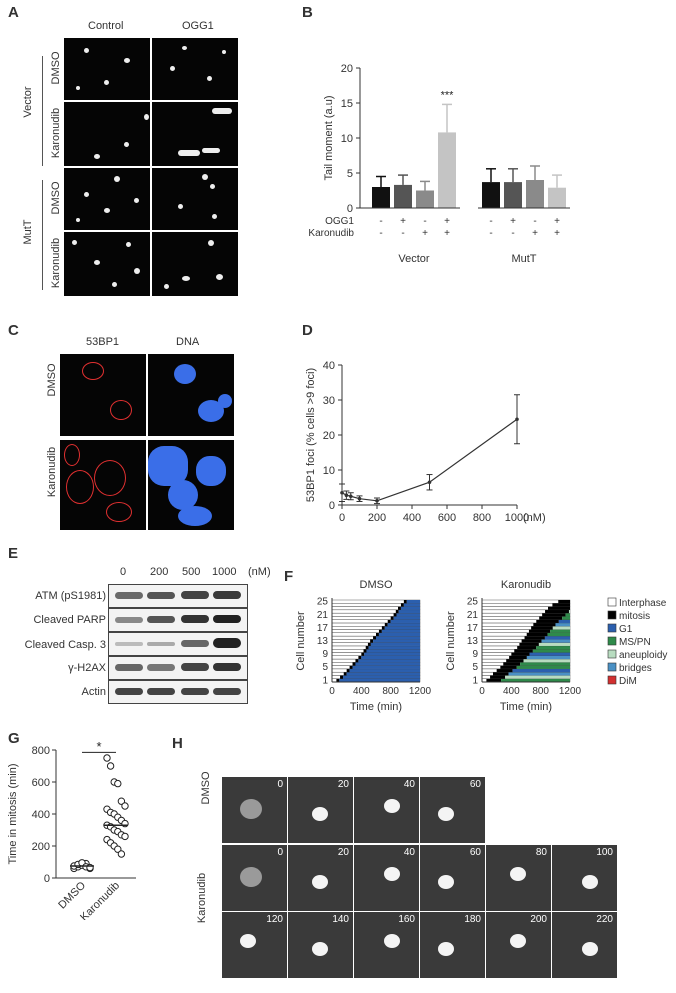 The width and height of the screenshot is (676, 993). What do you see at coordinates (452, 810) in the screenshot?
I see `panel-h-dmso-tile: 60` at bounding box center [452, 810].